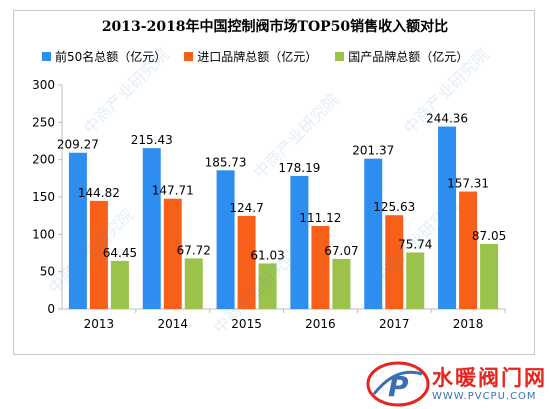 The height and width of the screenshot is (409, 550). I want to click on x-tick-label: 2014, so click(172, 324).